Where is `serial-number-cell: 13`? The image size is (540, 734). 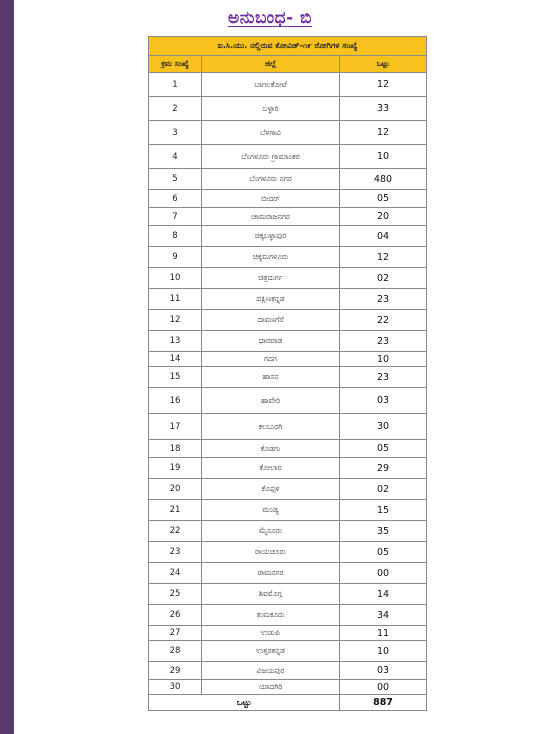 serial-number-cell: 13 is located at coordinates (175, 341).